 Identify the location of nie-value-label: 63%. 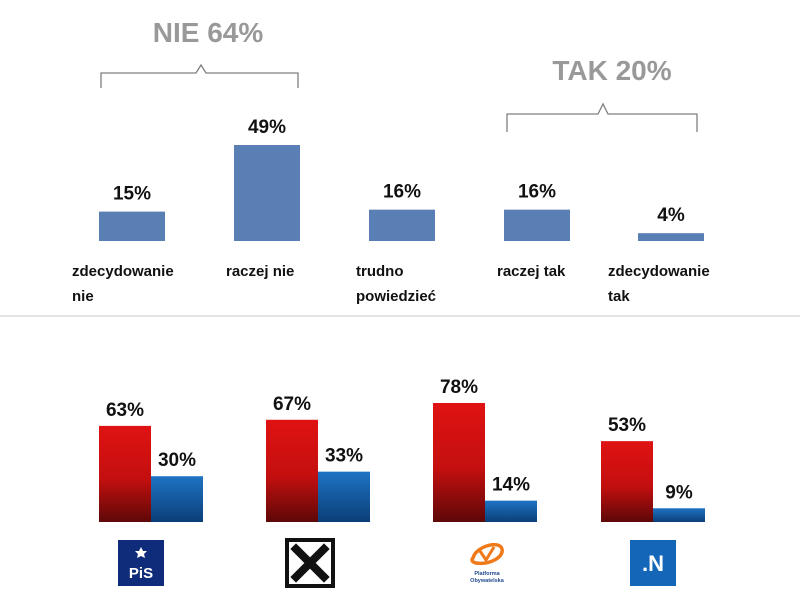
(125, 410).